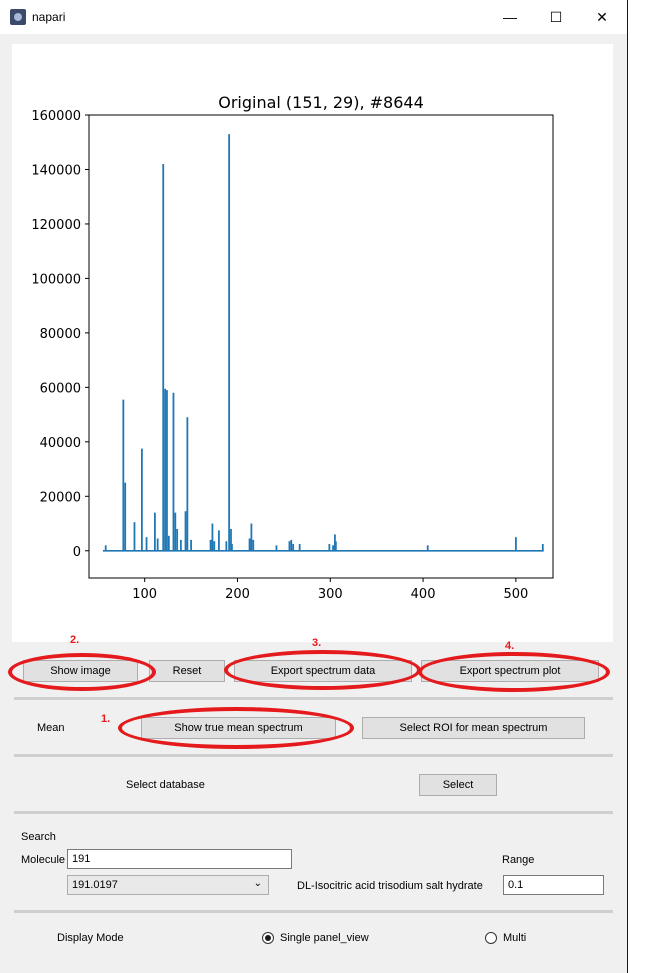 This screenshot has height=973, width=647. Describe the element at coordinates (106, 719) in the screenshot. I see `annotation-number-1: 1.` at that location.